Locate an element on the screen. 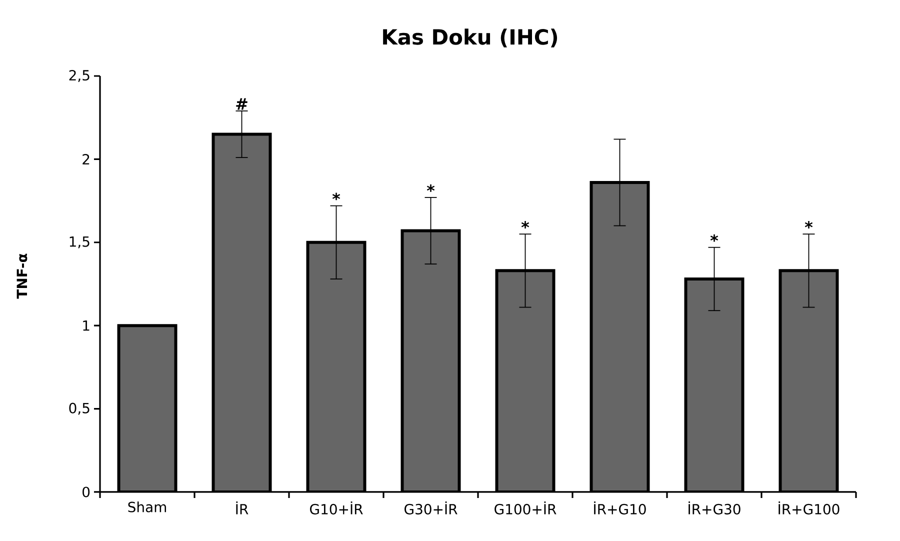 Image resolution: width=900 pixels, height=541 pixels. y-tick-label: 1,5 is located at coordinates (80, 242).